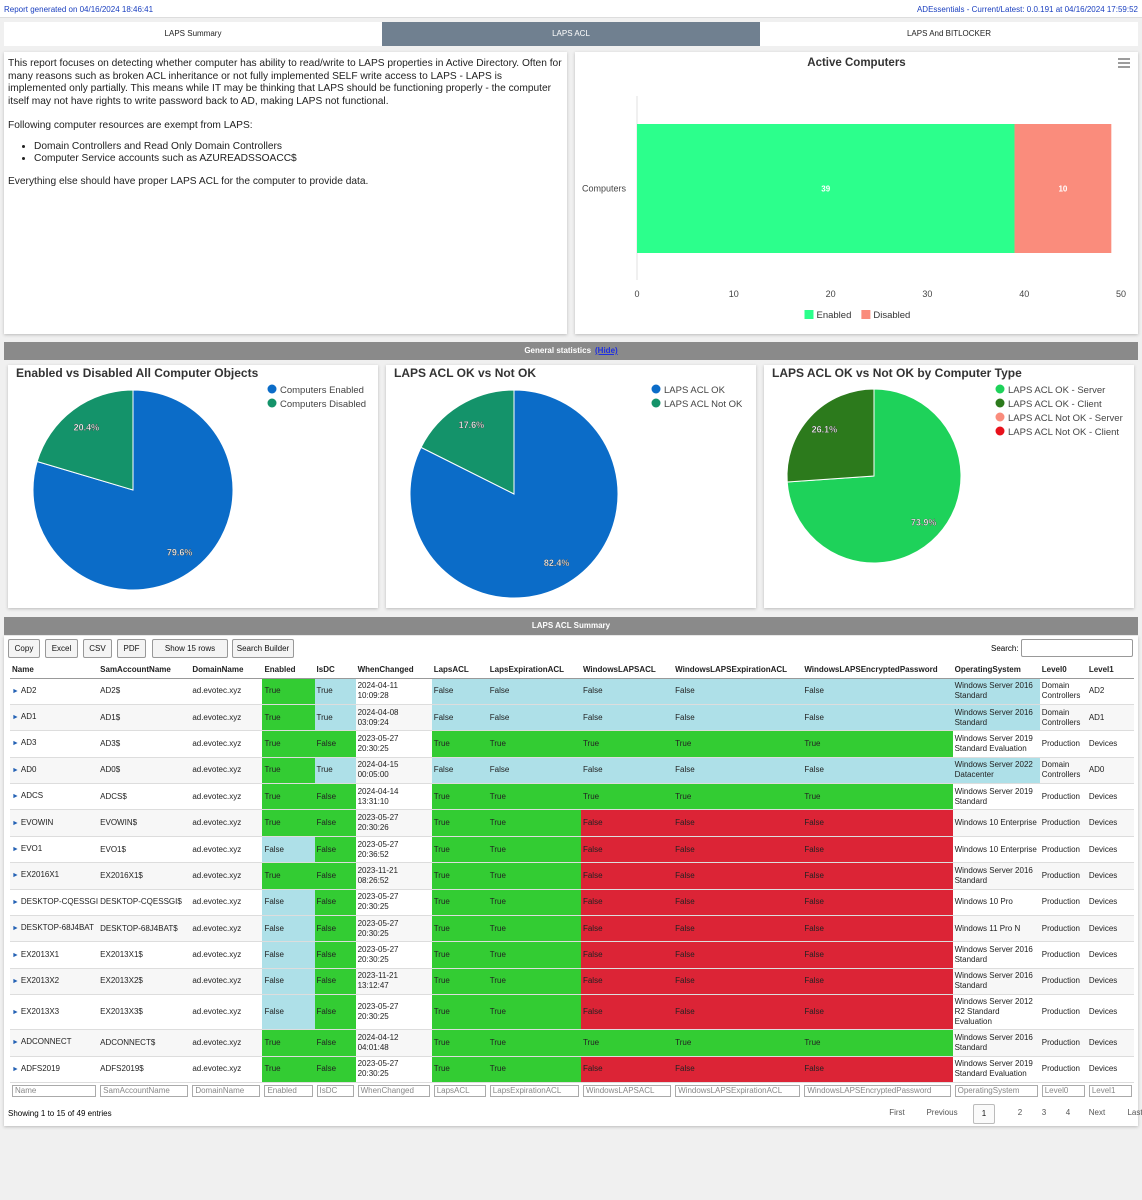 This screenshot has width=1142, height=1200. Describe the element at coordinates (996, 670) in the screenshot. I see `column-header: OperatingSystem` at that location.